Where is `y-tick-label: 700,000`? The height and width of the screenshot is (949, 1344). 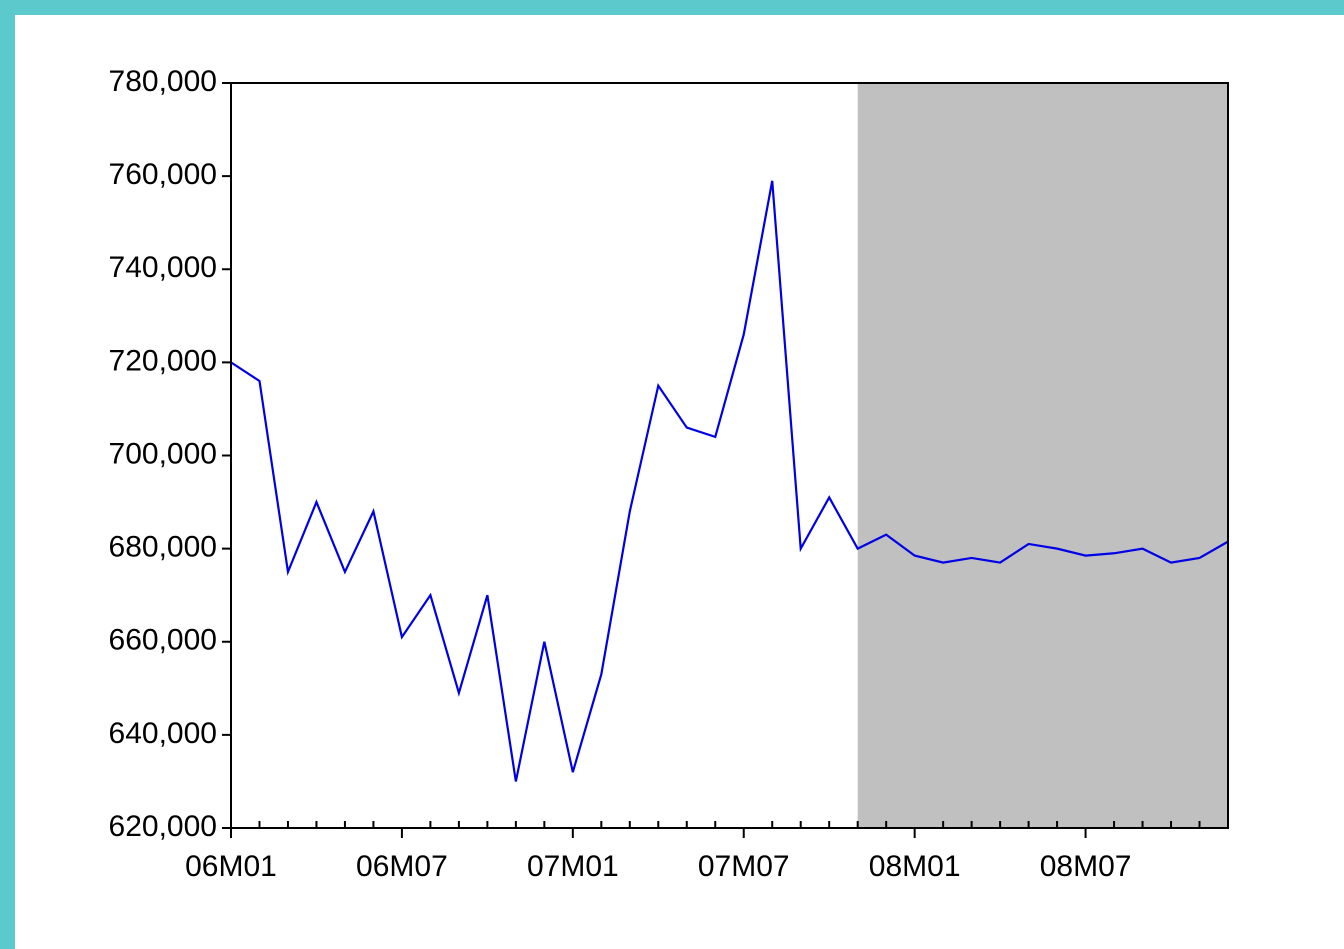 y-tick-label: 700,000 is located at coordinates (163, 453).